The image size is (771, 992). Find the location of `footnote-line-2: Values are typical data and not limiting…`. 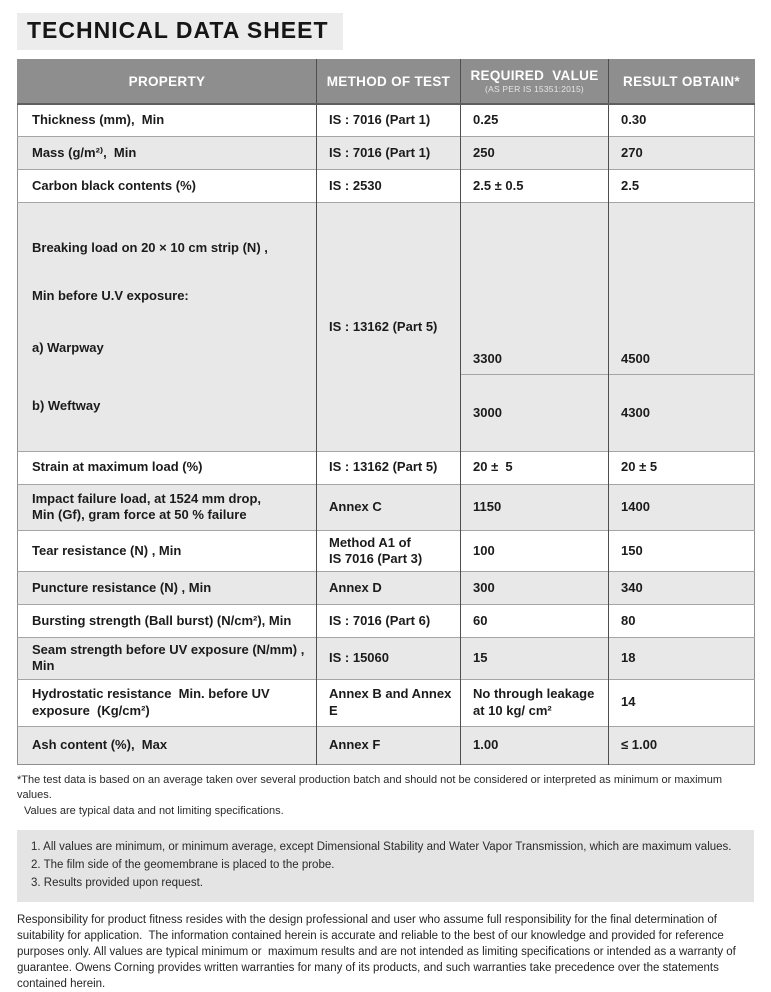

footnote-line-2: Values are typical data and not limiting… is located at coordinates (154, 811).